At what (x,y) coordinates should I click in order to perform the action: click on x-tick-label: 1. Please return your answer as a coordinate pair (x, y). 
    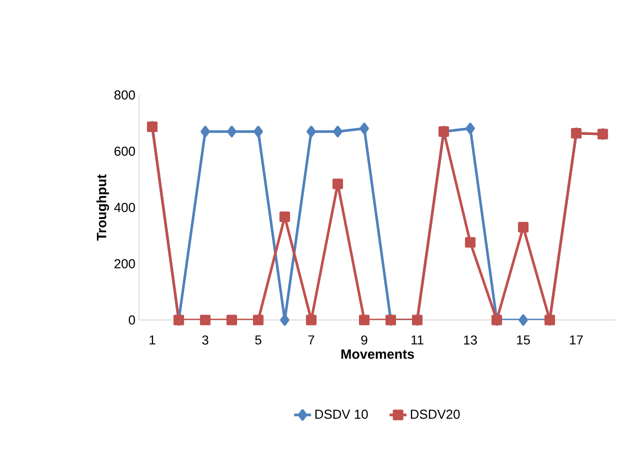
    Looking at the image, I should click on (153, 339).